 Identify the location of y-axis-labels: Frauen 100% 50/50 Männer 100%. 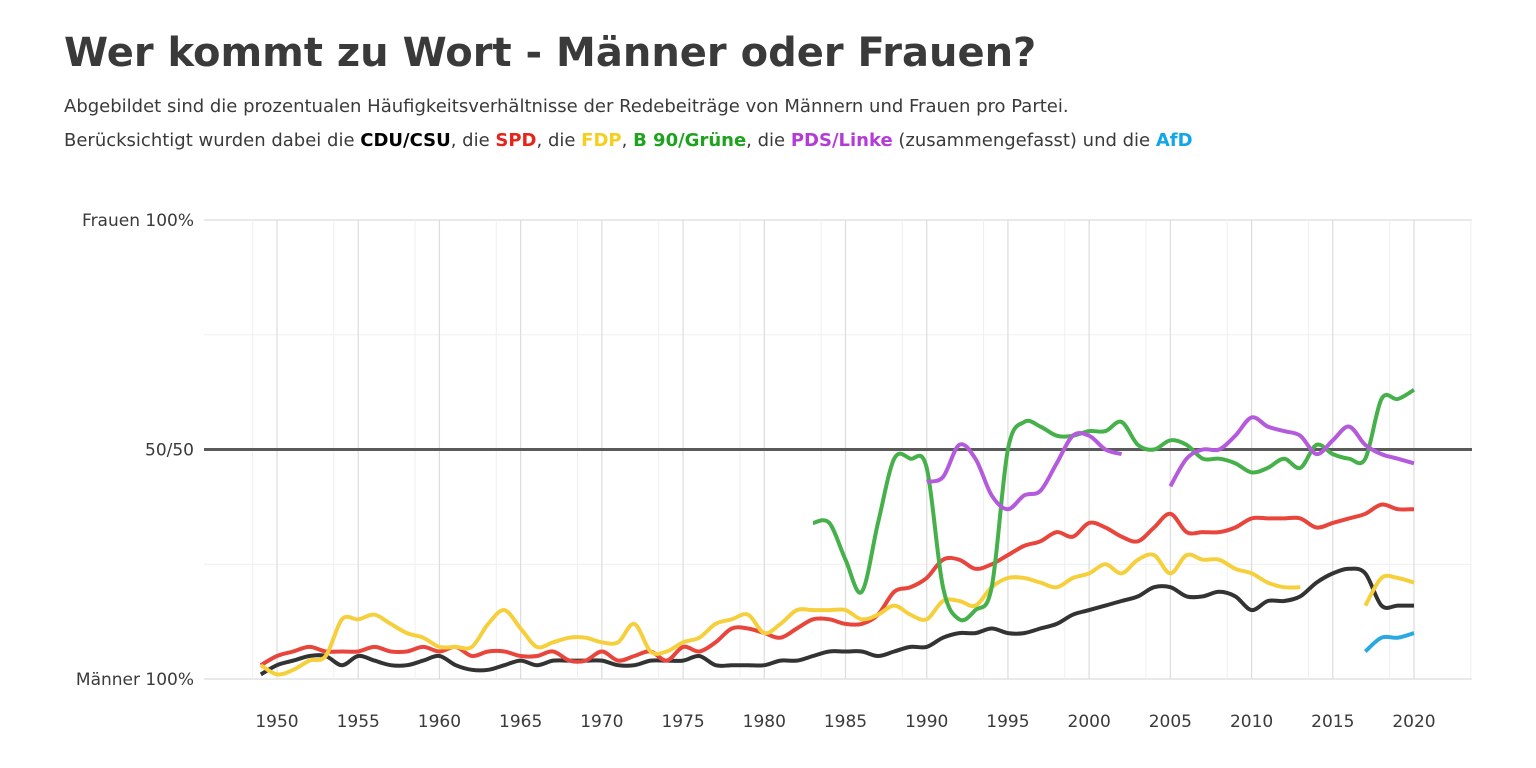
(135, 450).